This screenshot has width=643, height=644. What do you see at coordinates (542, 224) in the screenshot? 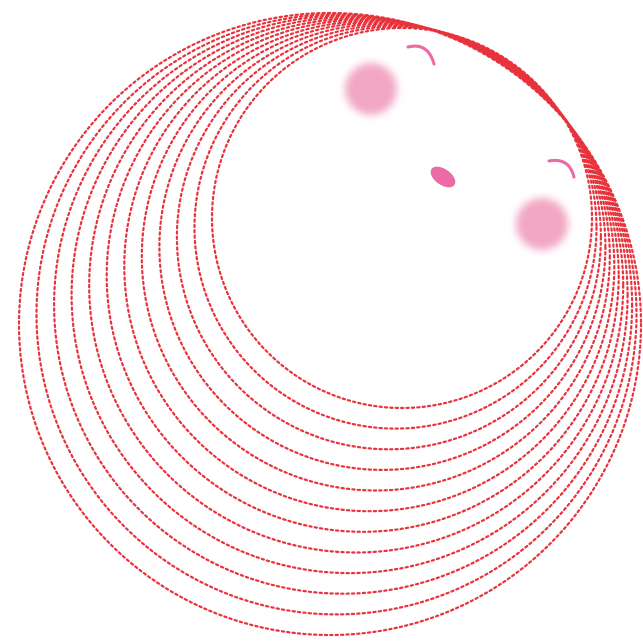
I see `right-cheek-blush` at bounding box center [542, 224].